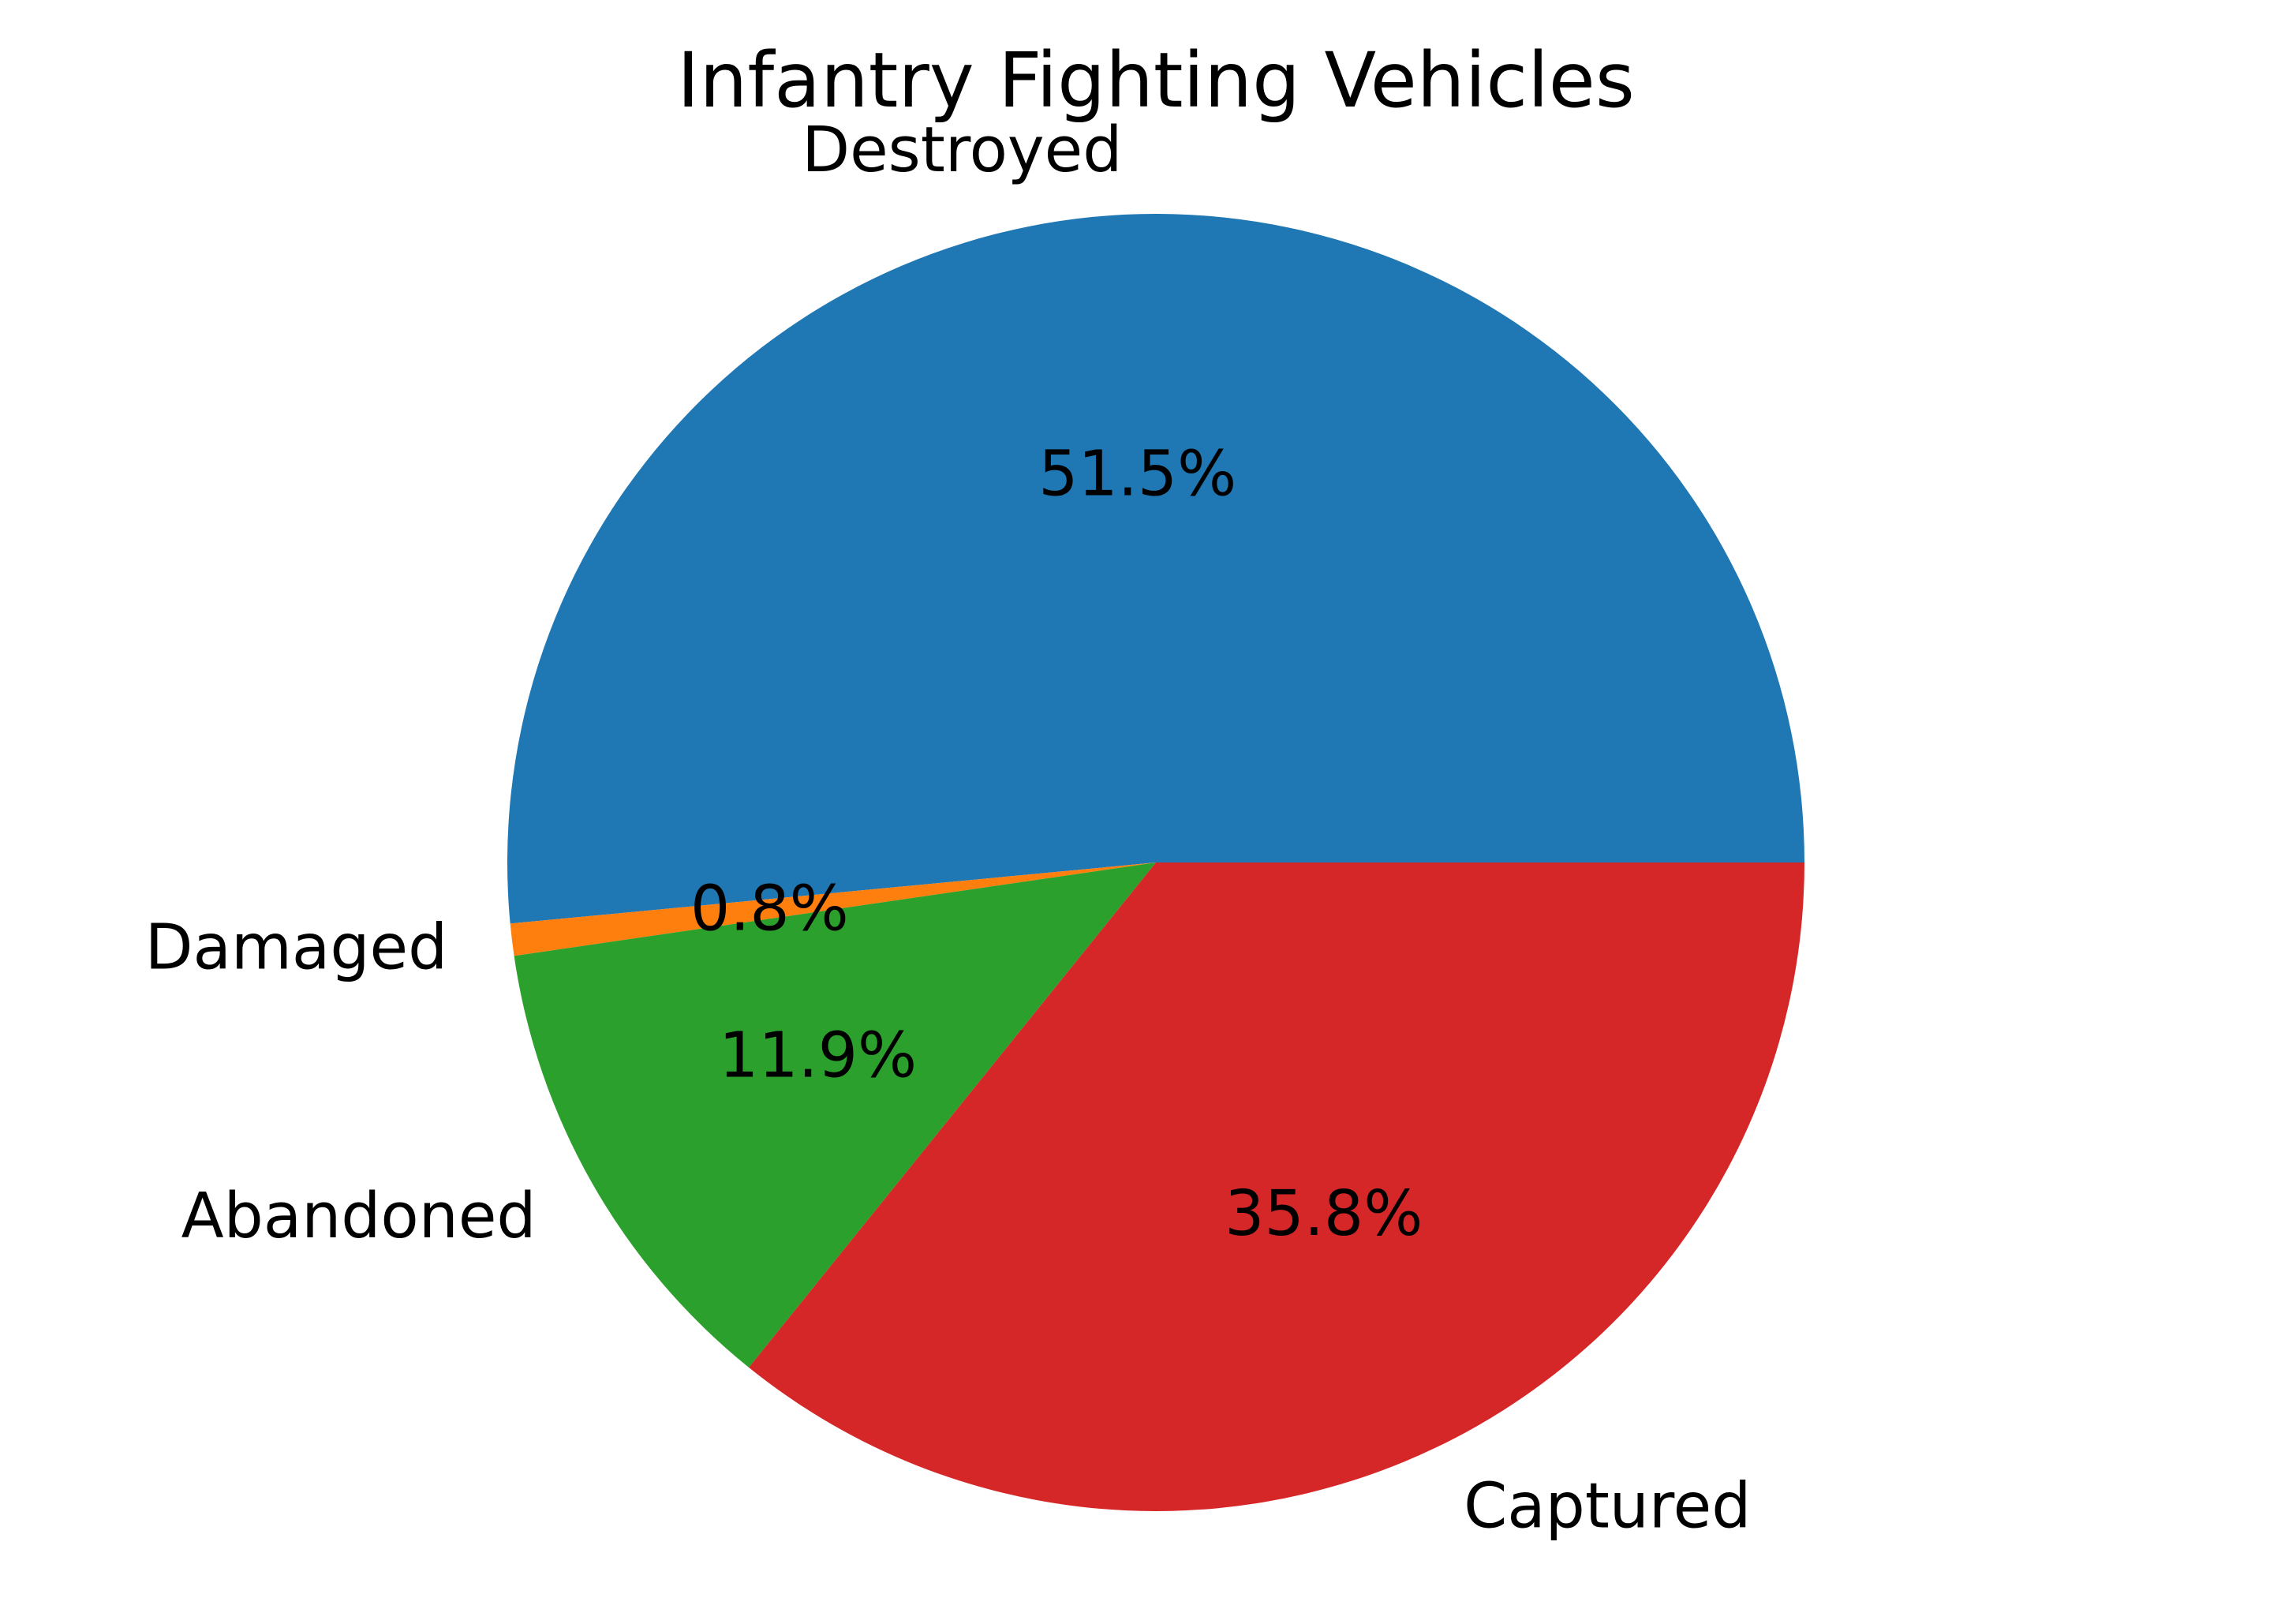 The image size is (2296, 1624). What do you see at coordinates (359, 1216) in the screenshot?
I see `slice-label-abandoned: Abandoned` at bounding box center [359, 1216].